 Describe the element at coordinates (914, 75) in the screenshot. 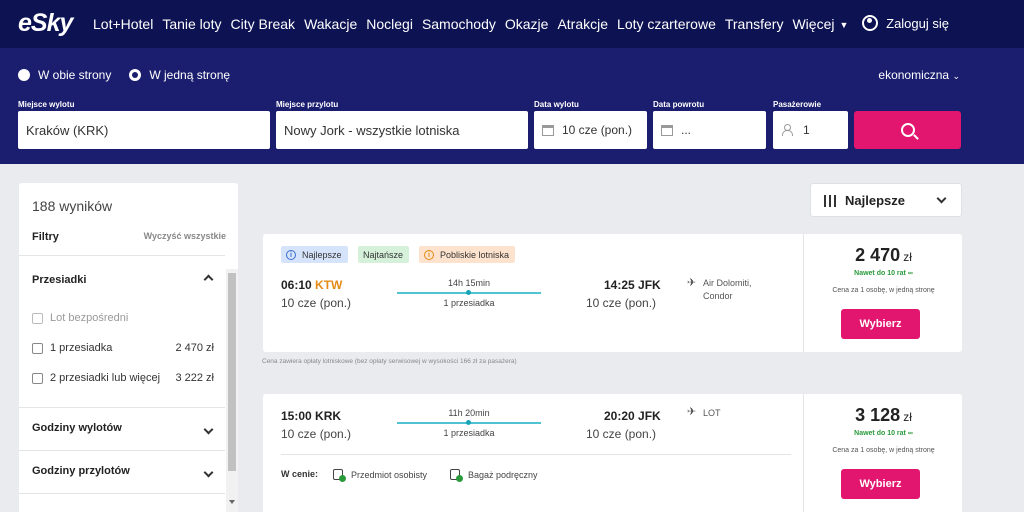

I see `cabin-class-value: ekonomiczna` at that location.